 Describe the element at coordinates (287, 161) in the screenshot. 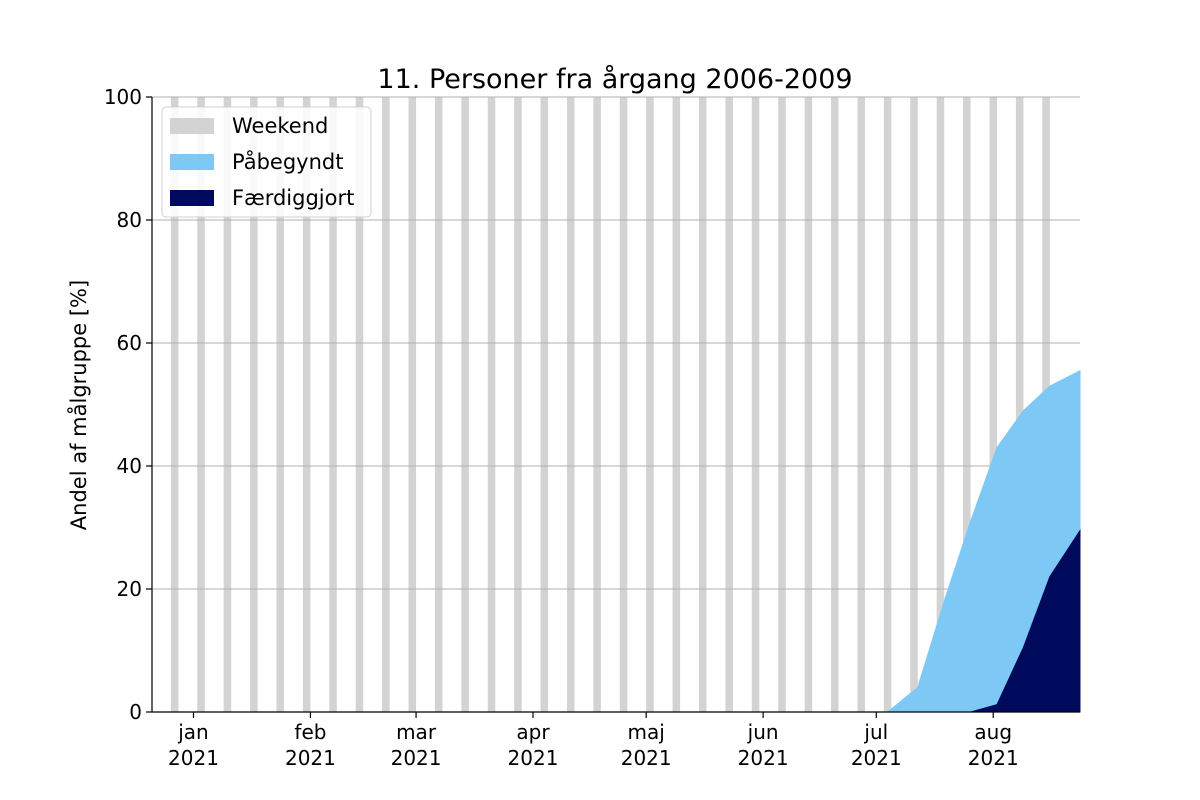

I see `legend-label: Påbegyndt` at that location.